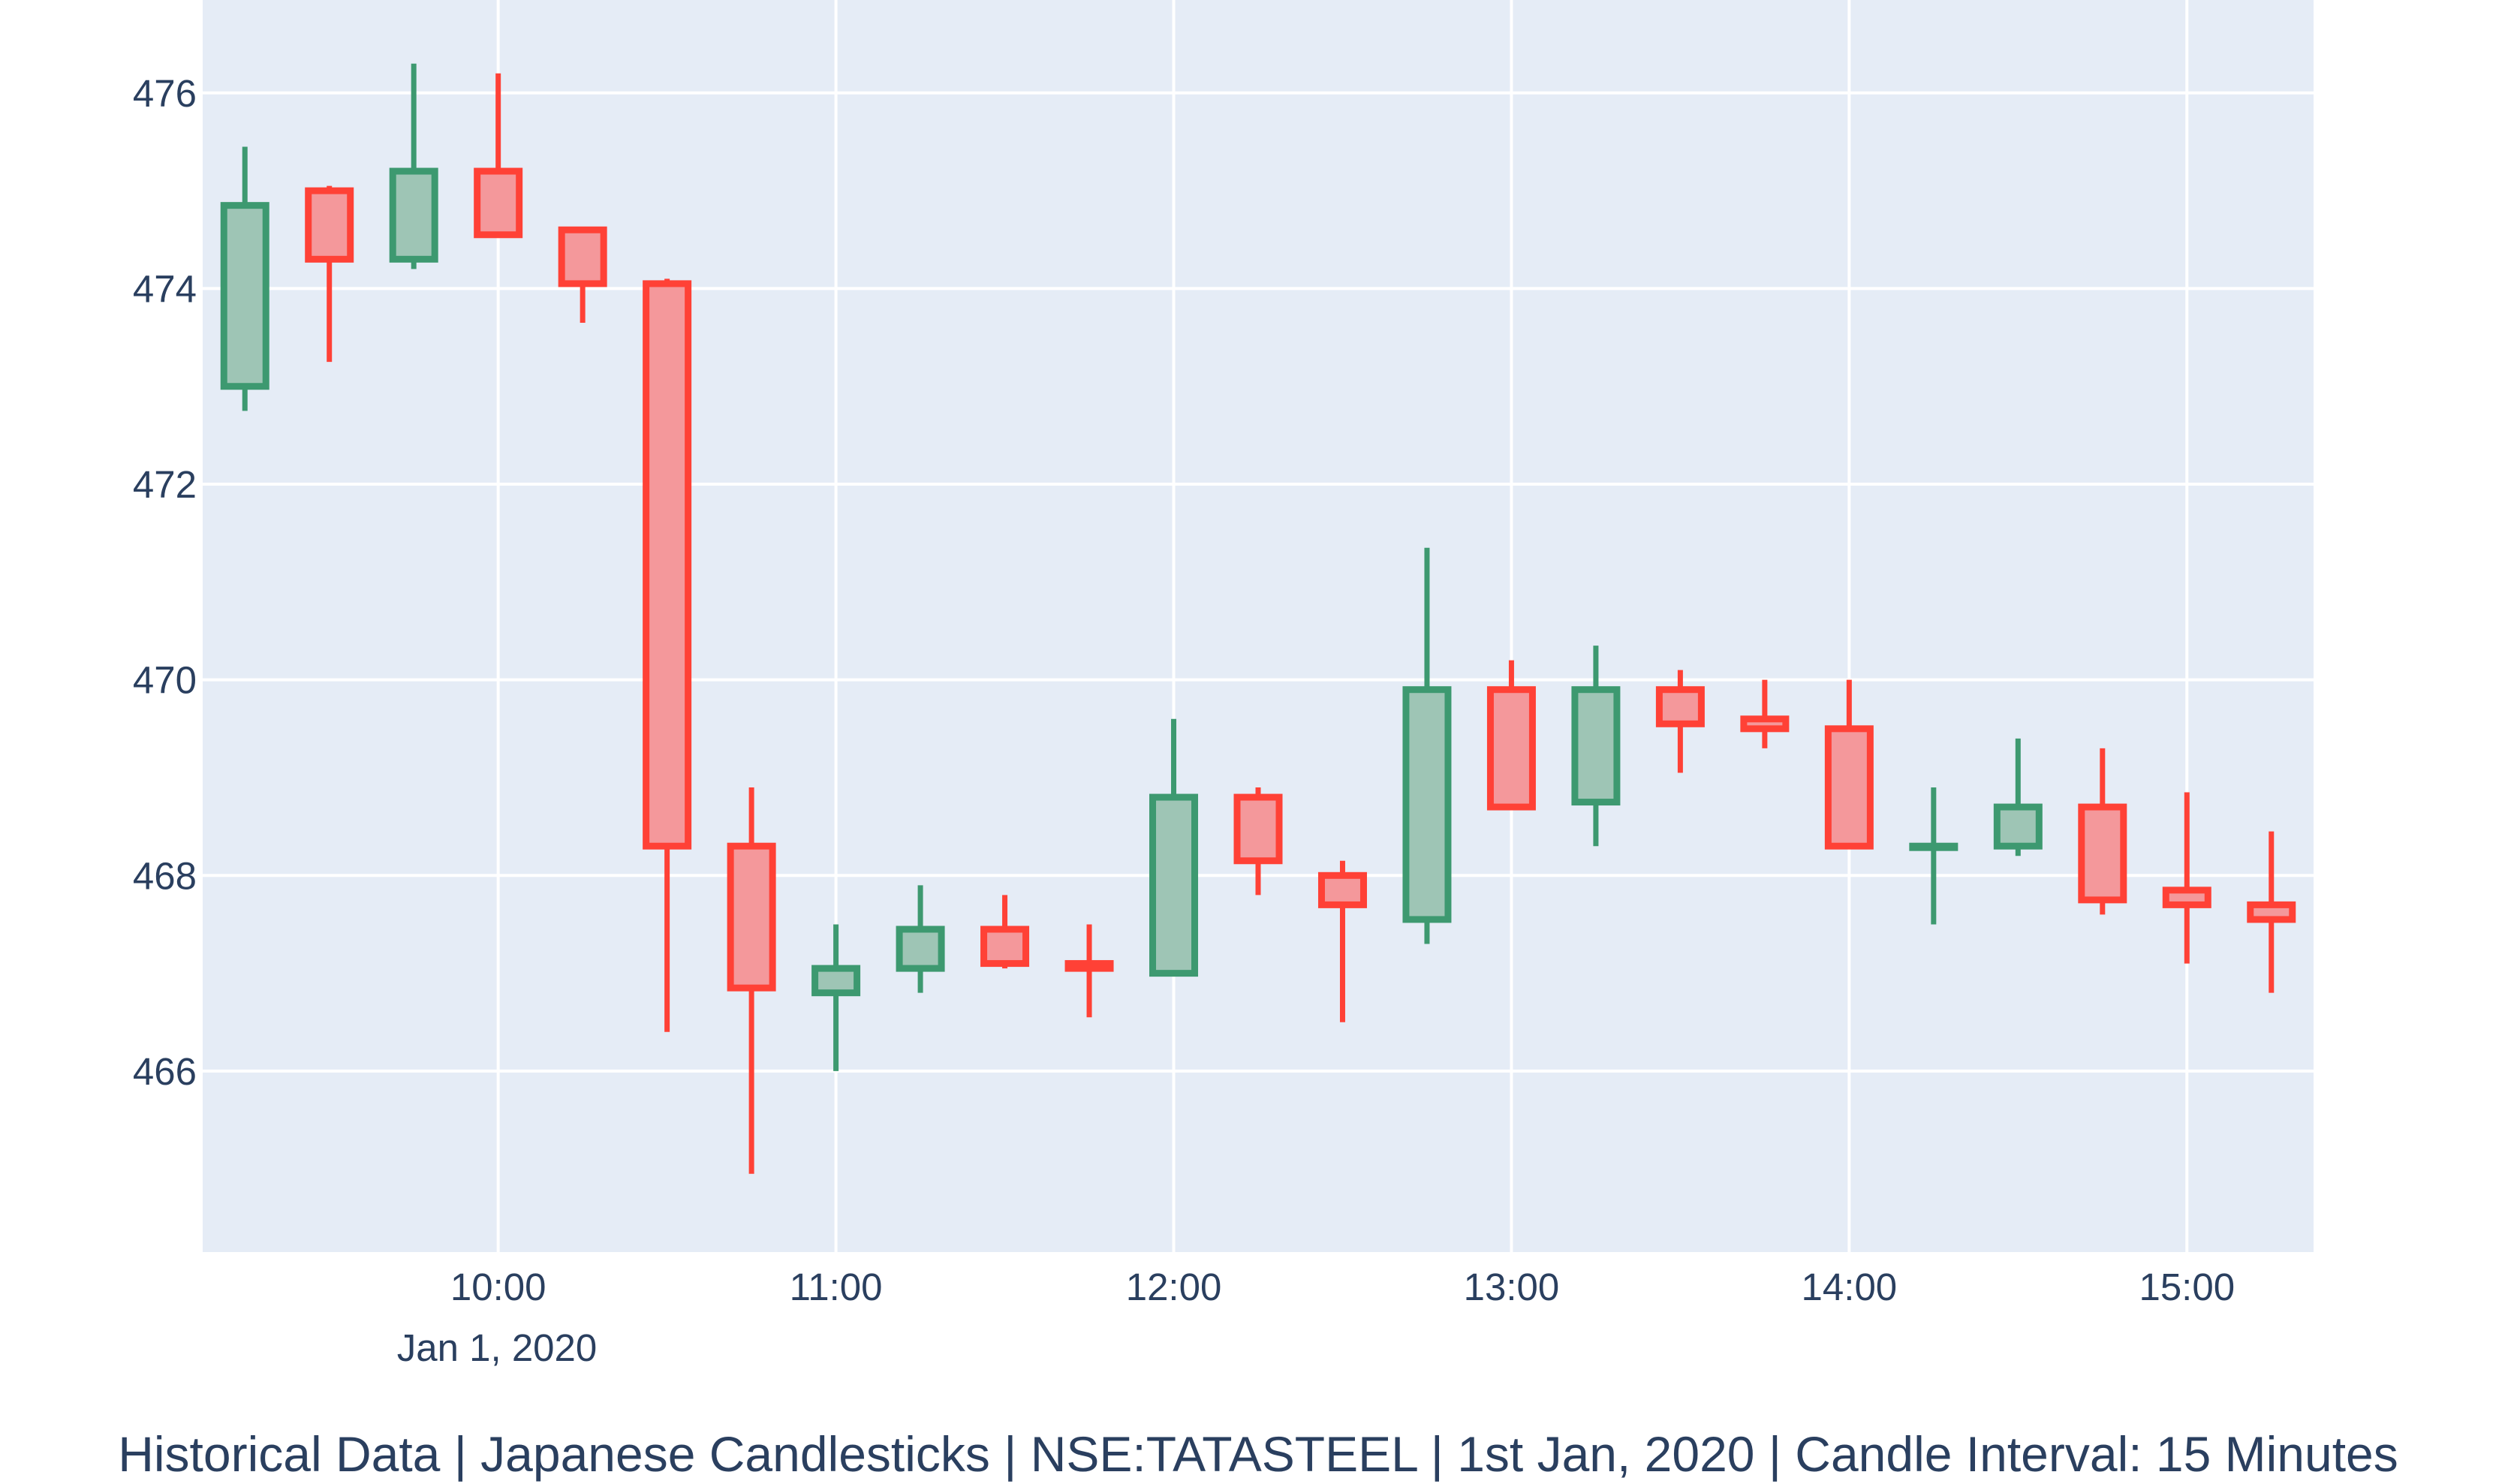  Describe the element at coordinates (165, 1071) in the screenshot. I see `y-tick-label: 466` at that location.